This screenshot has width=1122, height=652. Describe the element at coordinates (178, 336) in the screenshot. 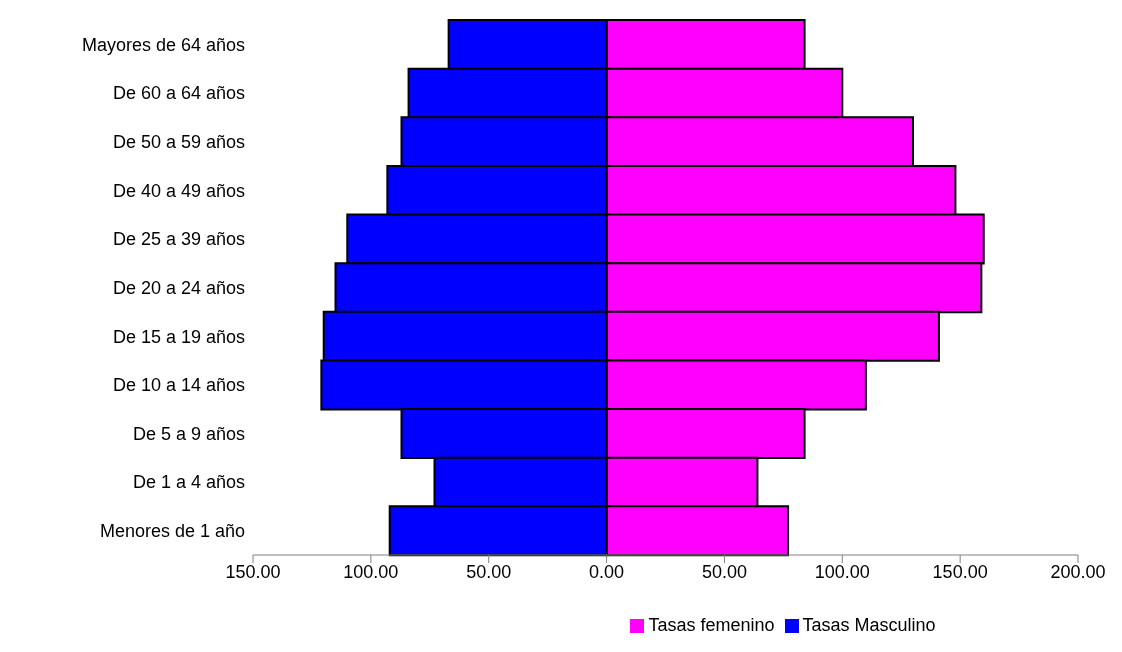

I see `y-tick-label: De 15 a 19 años` at that location.